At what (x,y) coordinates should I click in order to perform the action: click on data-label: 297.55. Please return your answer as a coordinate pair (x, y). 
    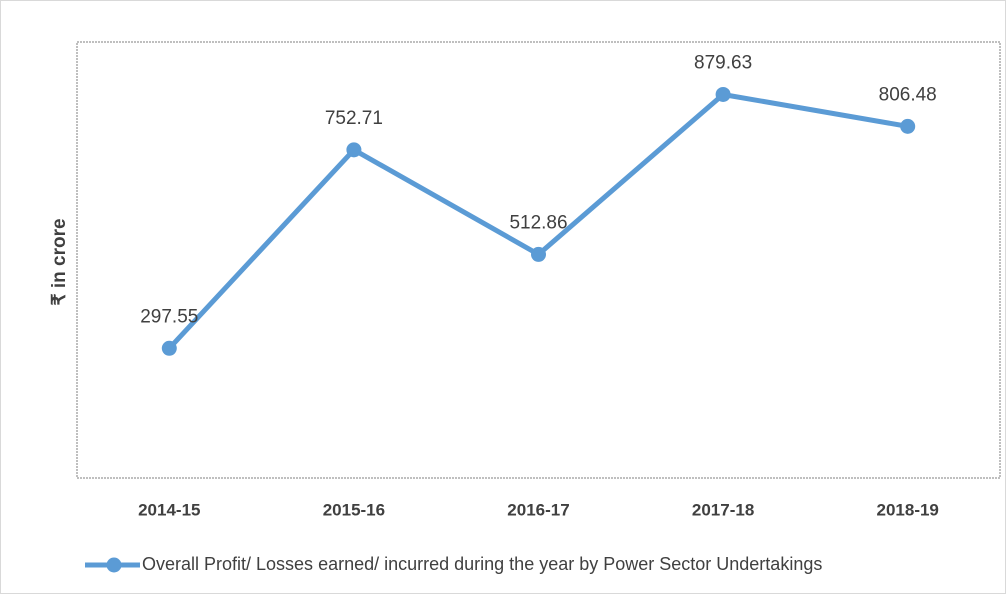
    Looking at the image, I should click on (169, 316).